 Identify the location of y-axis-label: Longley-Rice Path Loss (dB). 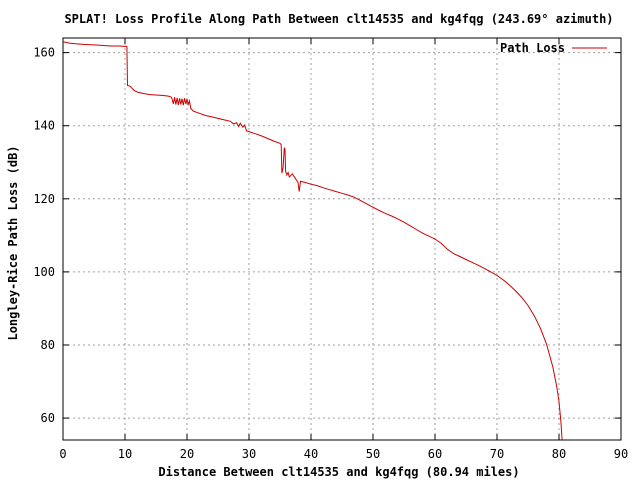
(13, 242).